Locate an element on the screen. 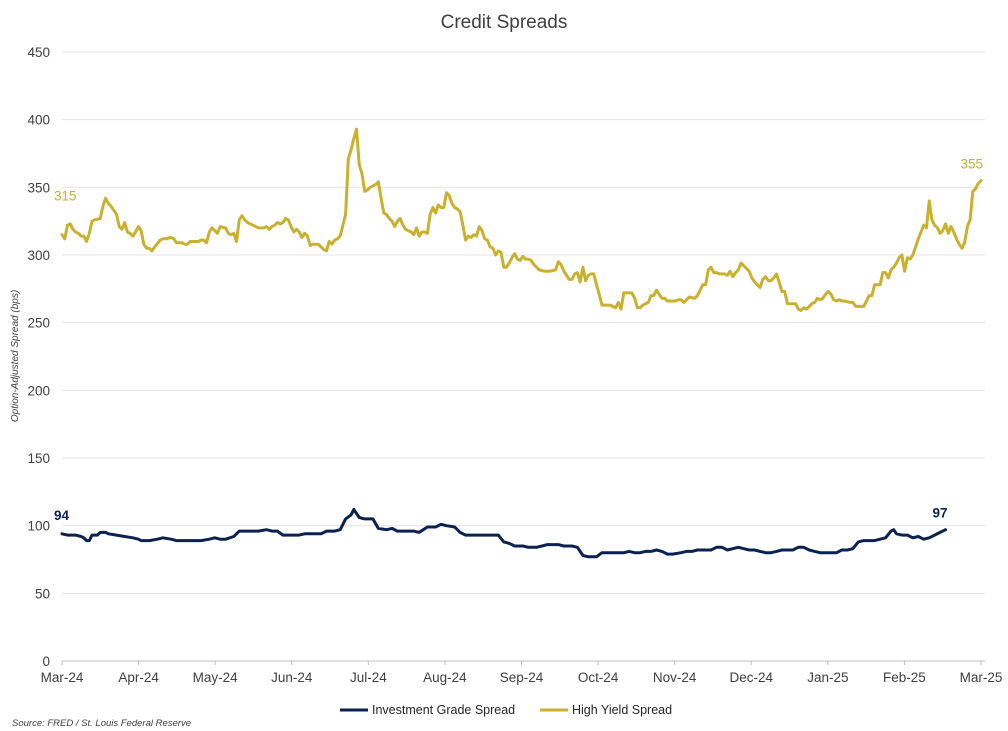  x-tick-label: Apr-24 is located at coordinates (138, 677).